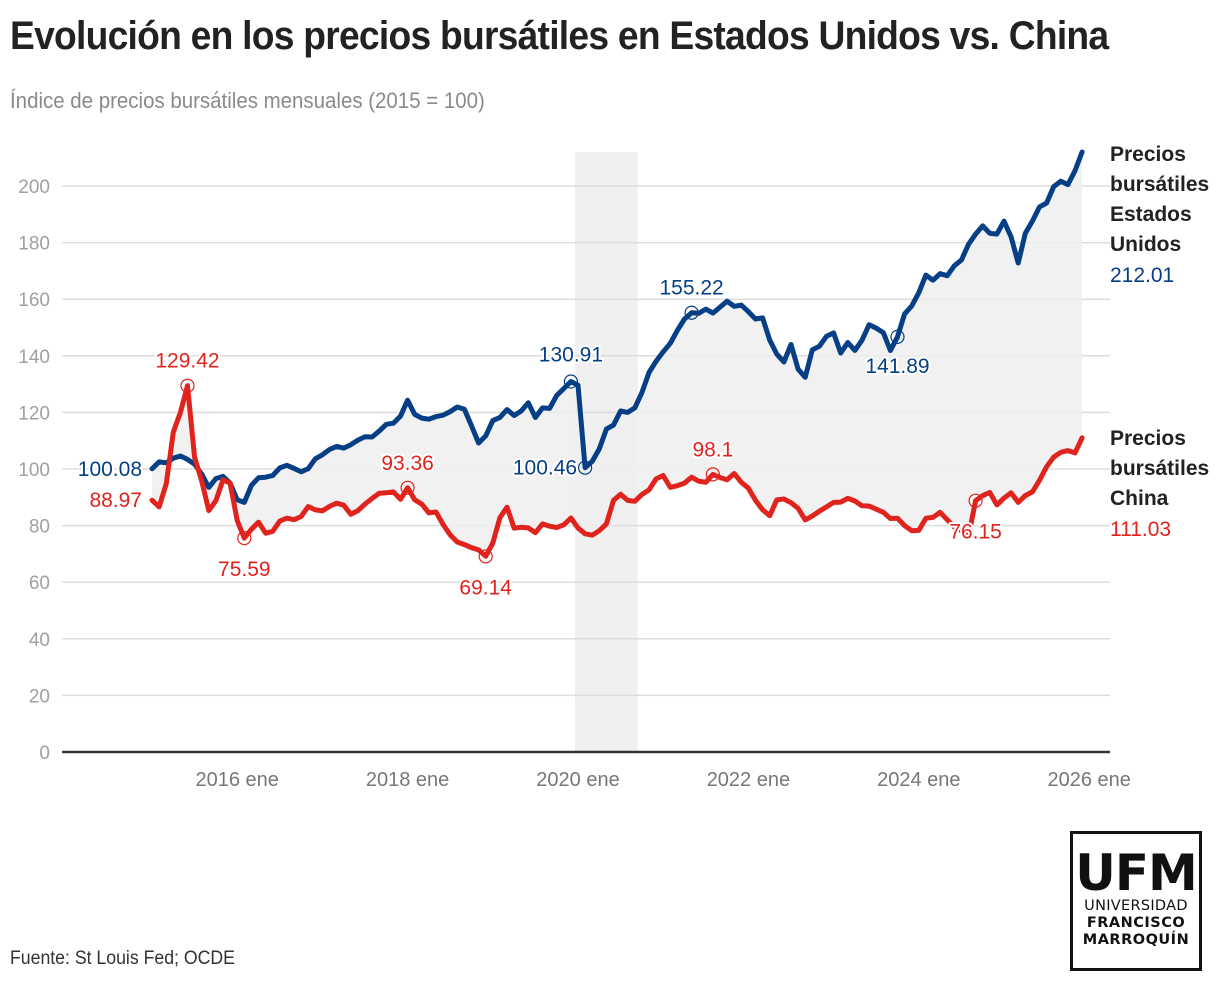  Describe the element at coordinates (571, 355) in the screenshot. I see `annotation-label: 130.91` at that location.